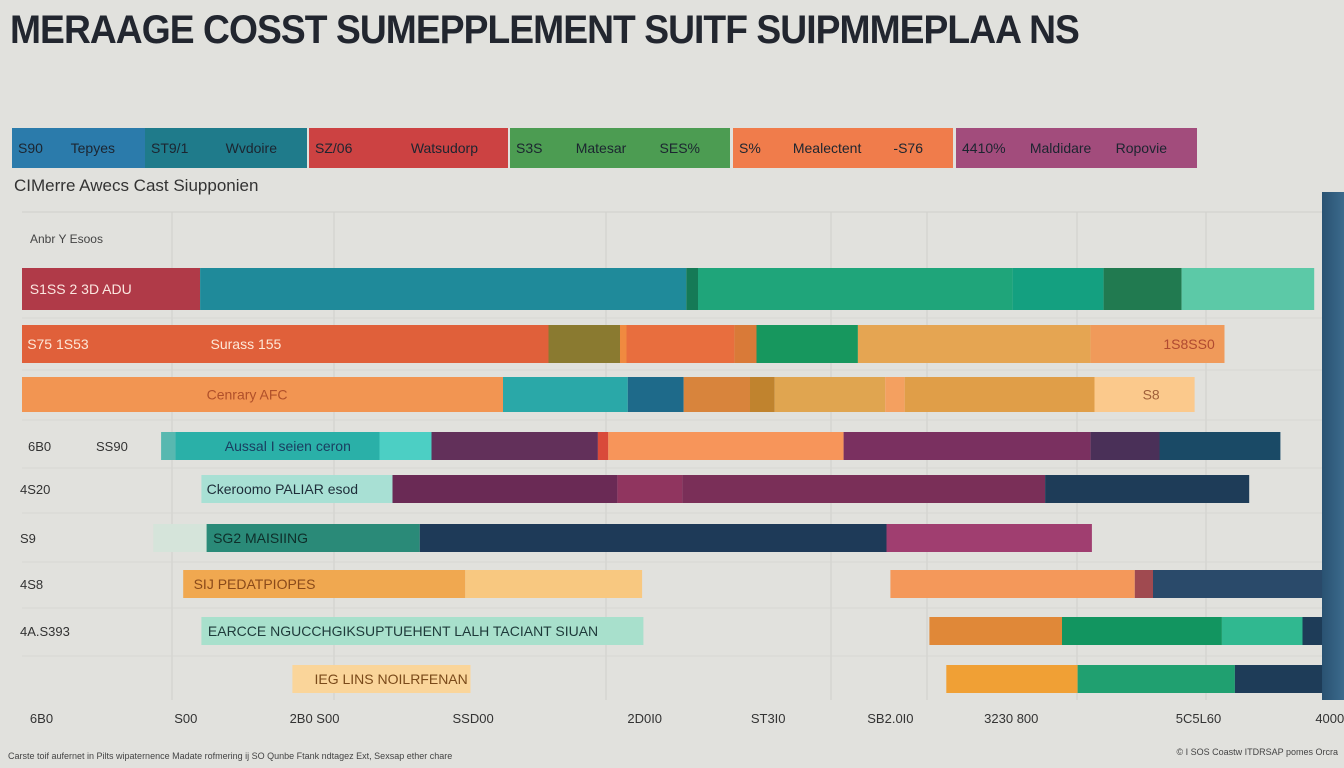 This screenshot has width=1344, height=768. Describe the element at coordinates (529, 148) in the screenshot. I see `legend-text: S3S` at that location.